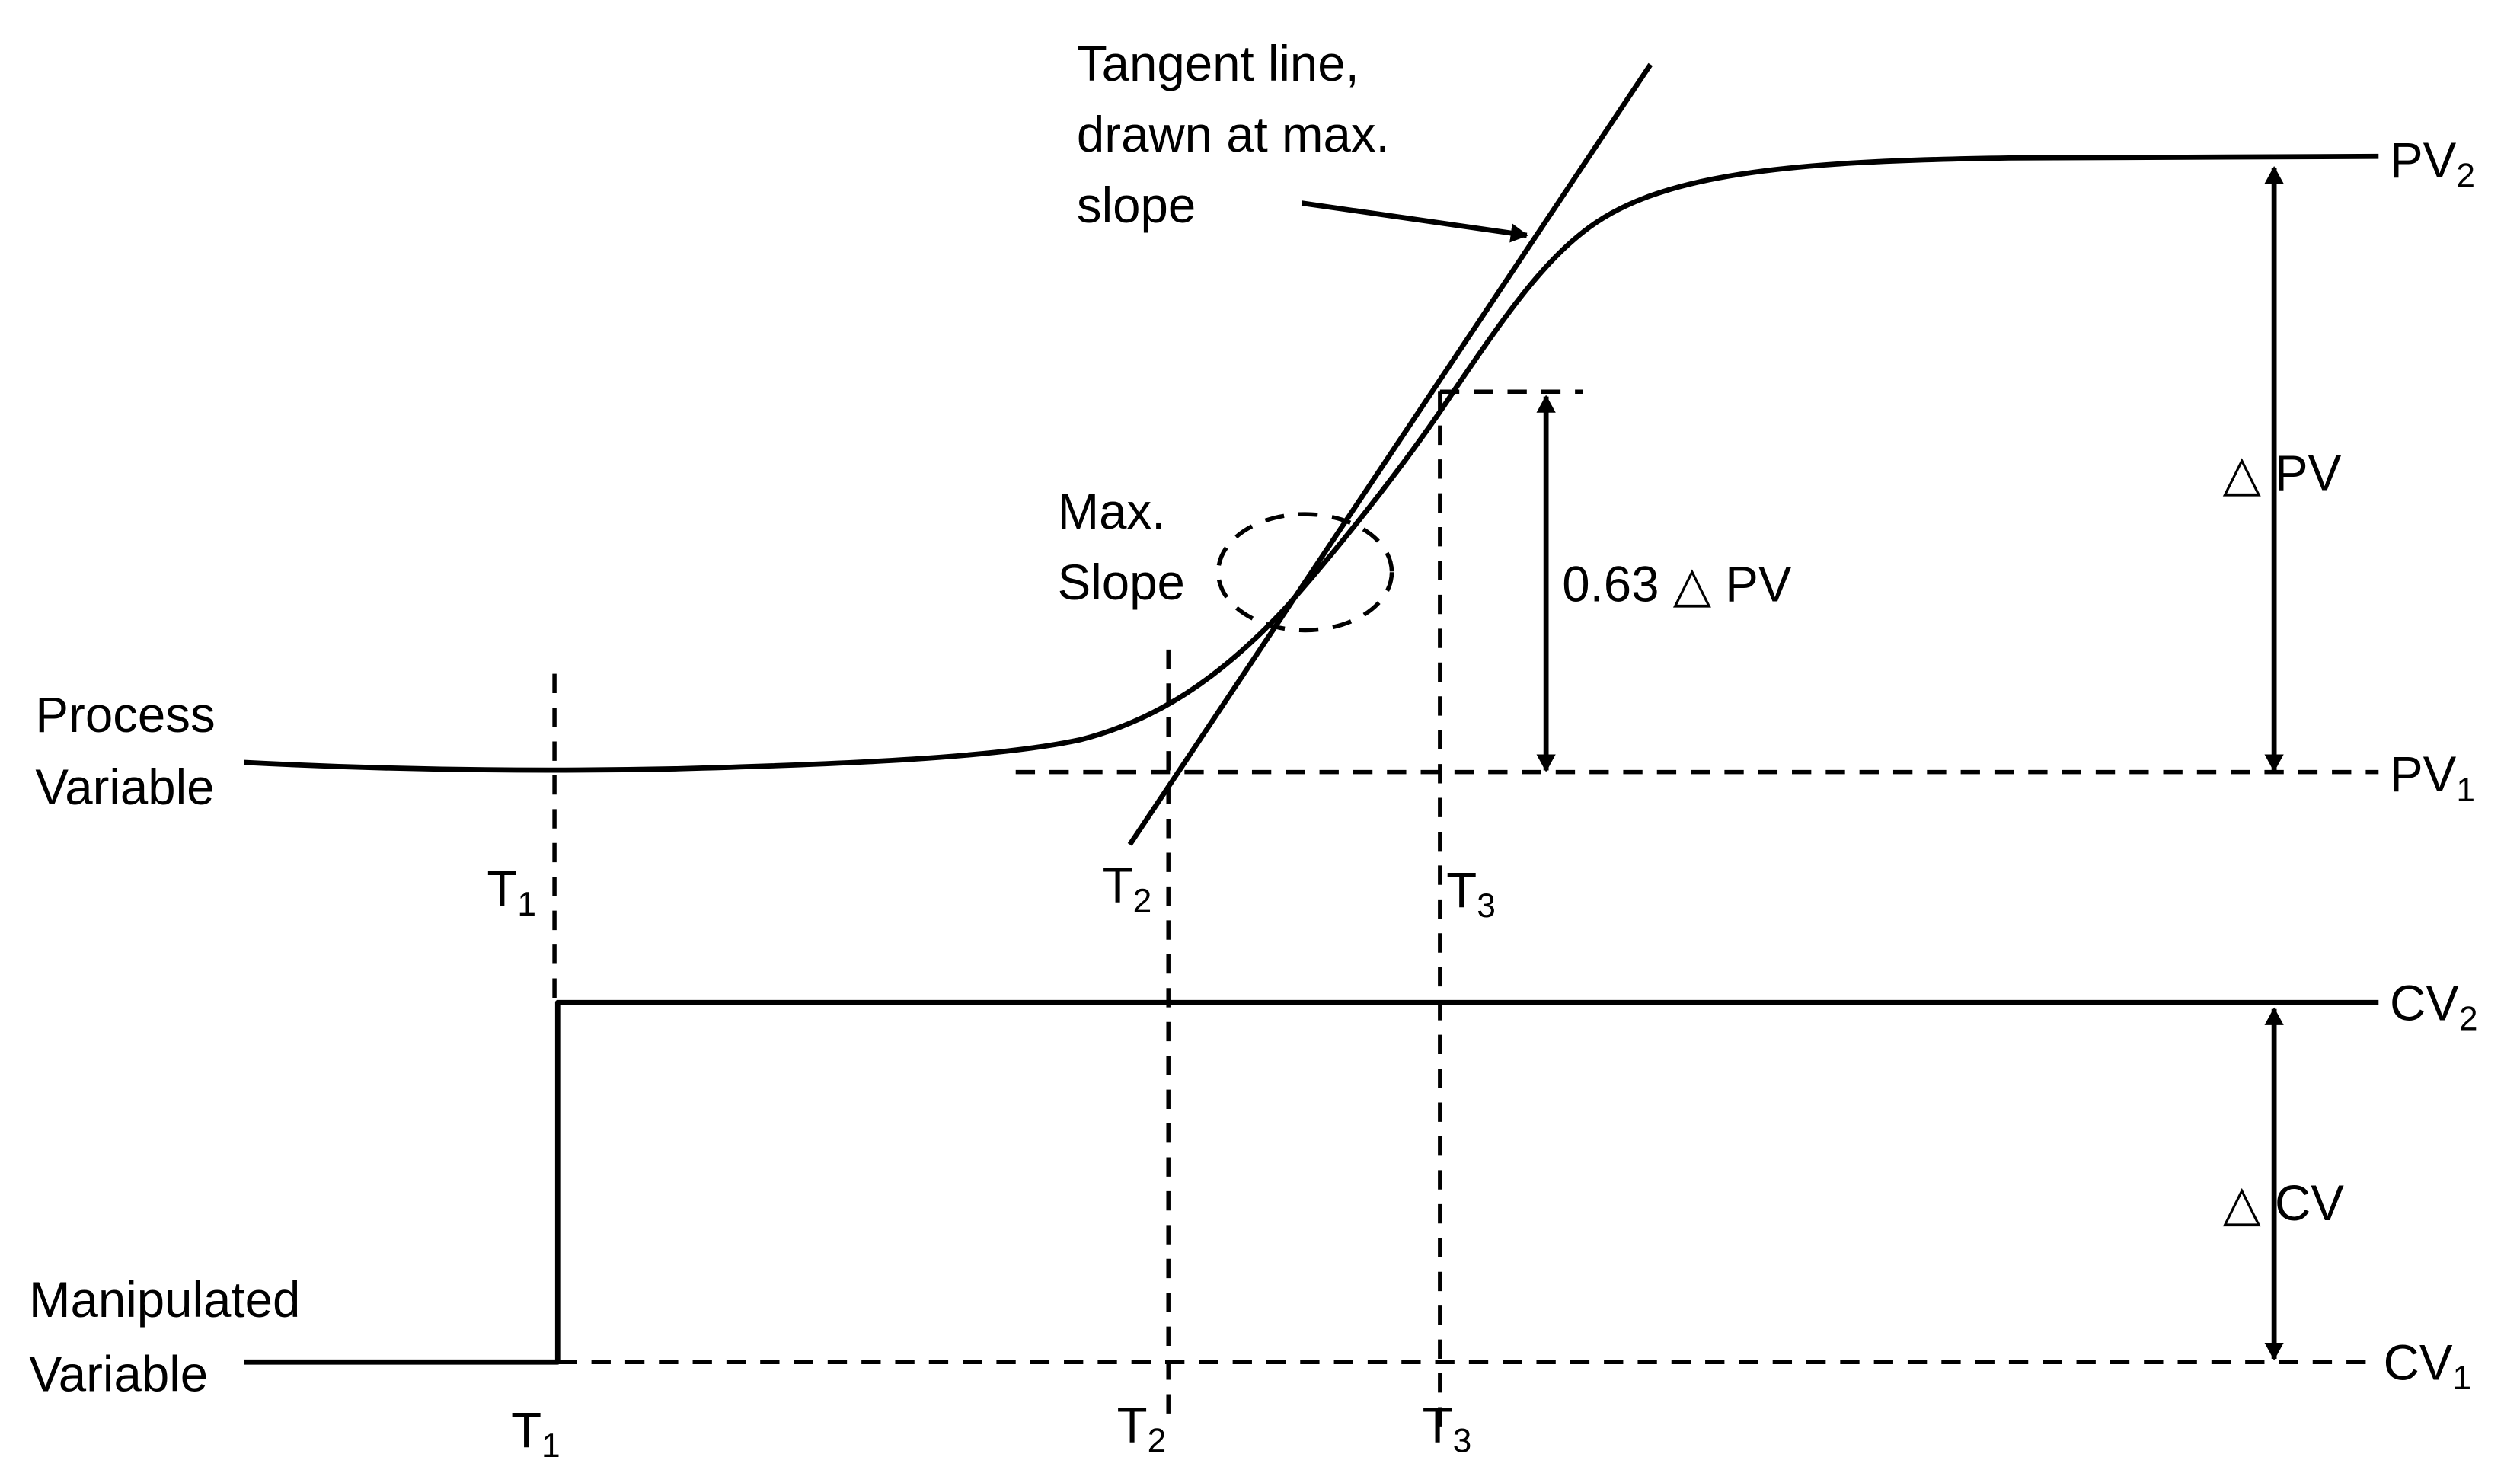  Describe the element at coordinates (1447, 1429) in the screenshot. I see `t3-lower-label: T3` at that location.